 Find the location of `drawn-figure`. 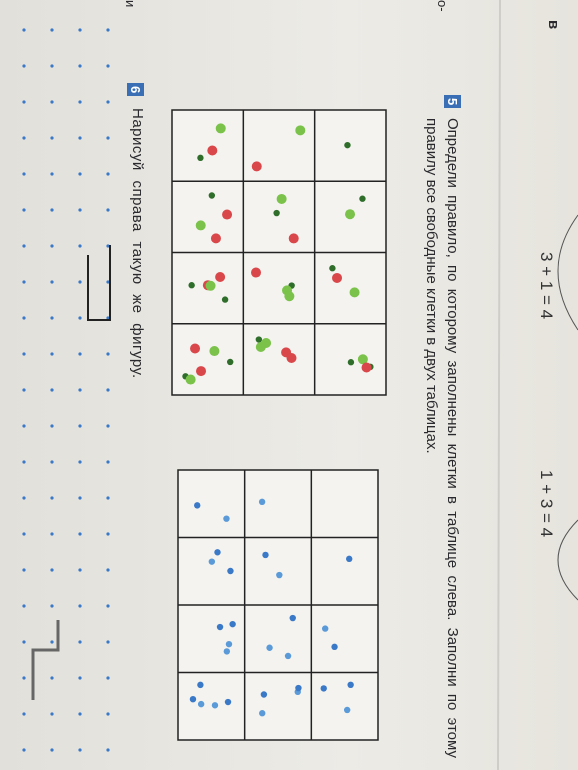

drawn-figure is located at coordinates (45, 660).